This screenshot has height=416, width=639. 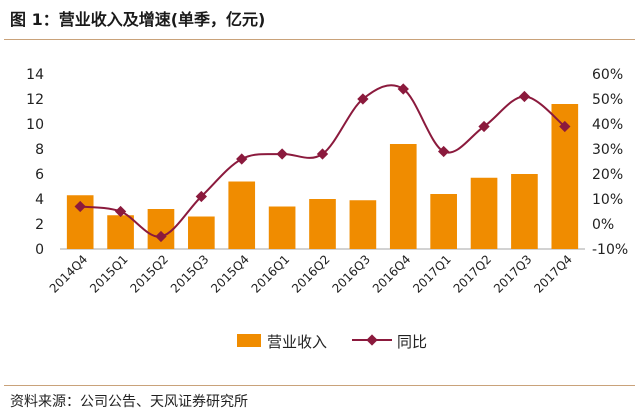 I want to click on right-axis-tick-label: 10%, so click(x=607, y=200).